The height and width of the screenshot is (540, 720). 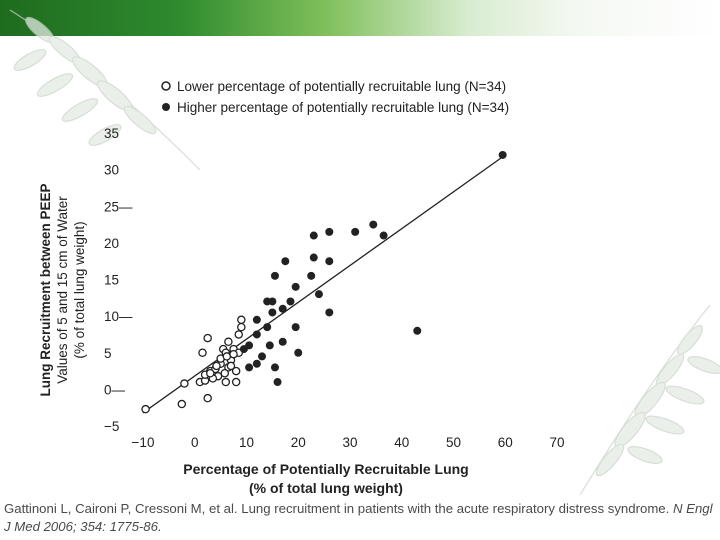 I want to click on x-tick-label: 60, so click(x=505, y=442).